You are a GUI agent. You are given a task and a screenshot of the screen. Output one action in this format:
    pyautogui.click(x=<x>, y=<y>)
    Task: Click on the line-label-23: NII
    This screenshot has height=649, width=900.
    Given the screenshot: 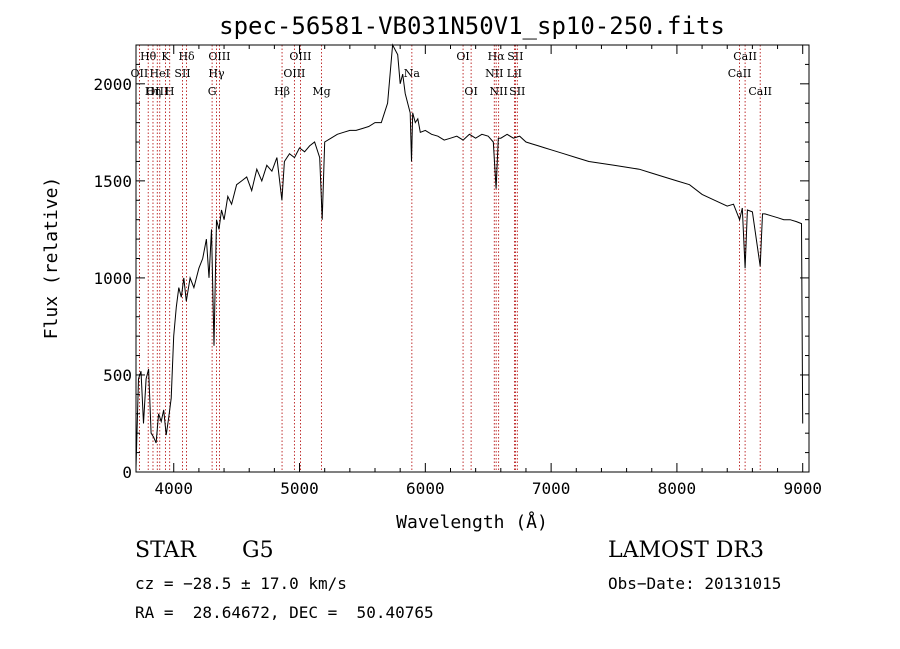 What is the action you would take?
    pyautogui.click(x=499, y=91)
    